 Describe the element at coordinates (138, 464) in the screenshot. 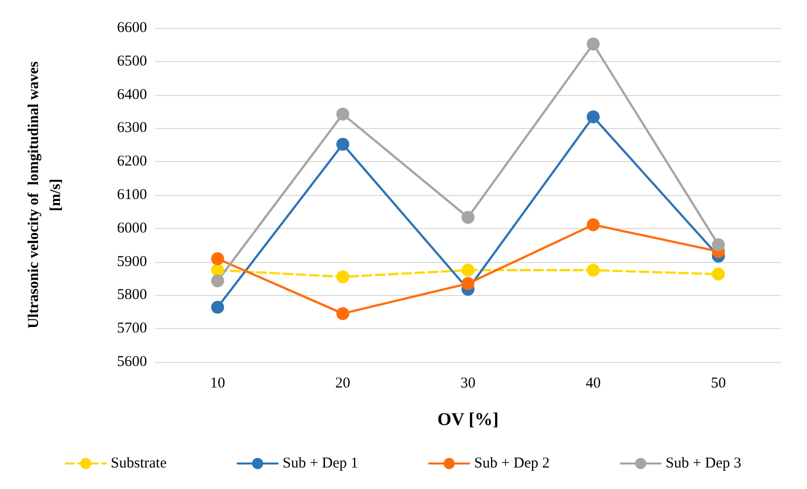

I see `legend-label: Substrate` at that location.